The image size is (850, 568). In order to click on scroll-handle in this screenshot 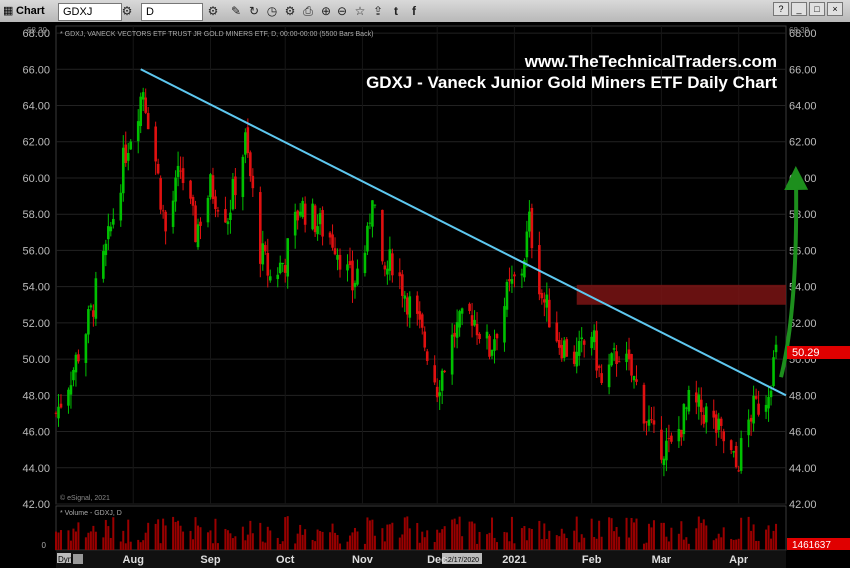, I will do `click(78, 559)`.